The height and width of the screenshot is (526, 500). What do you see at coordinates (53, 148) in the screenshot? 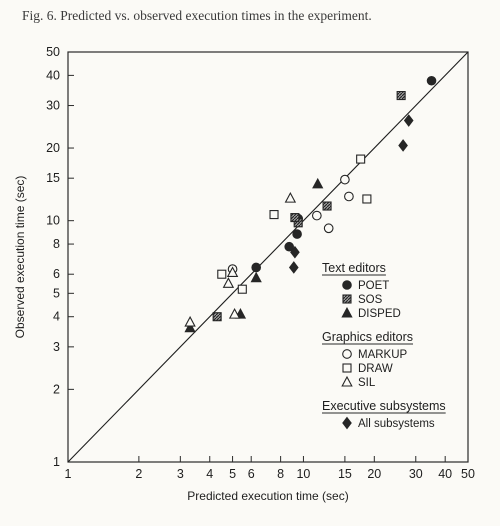
I see `y-tick-label: 20` at bounding box center [53, 148].